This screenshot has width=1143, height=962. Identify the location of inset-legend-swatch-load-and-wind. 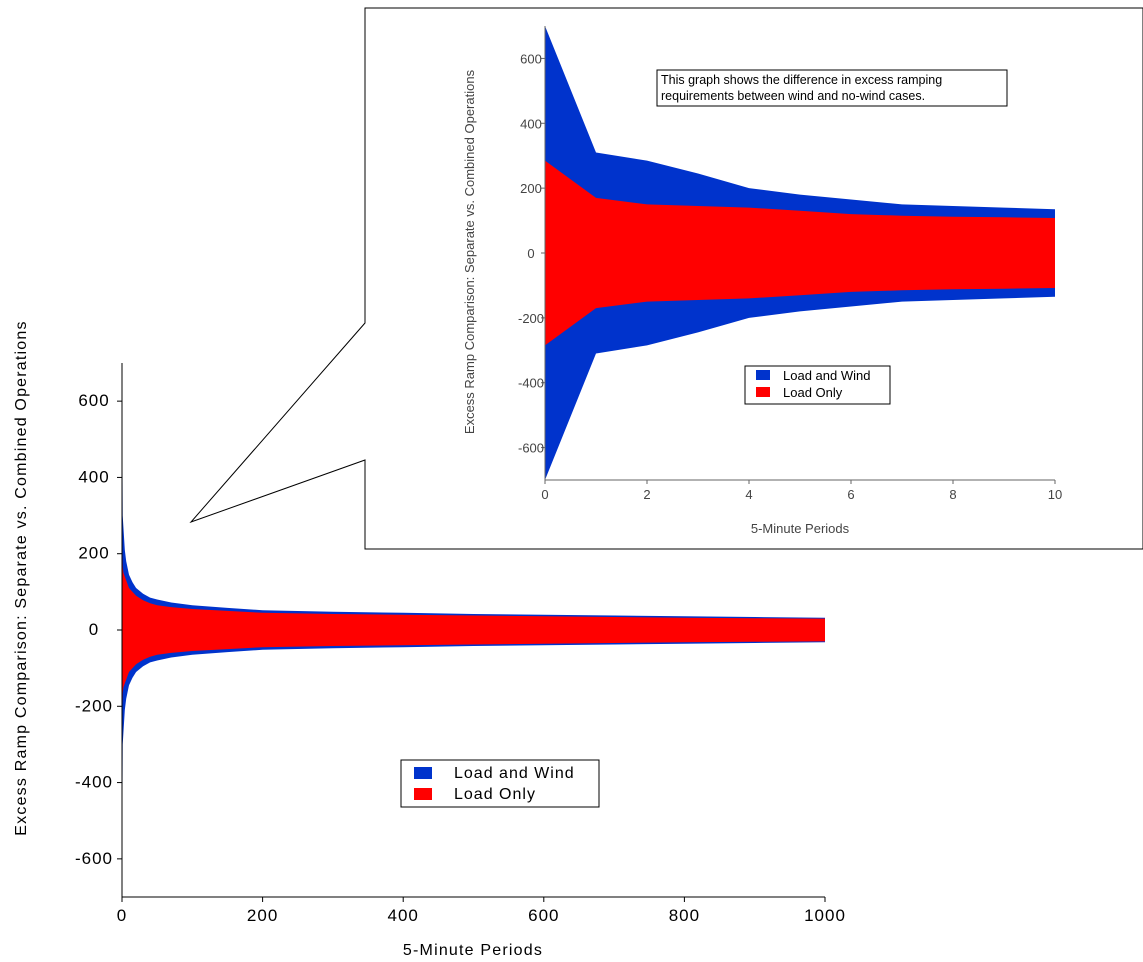
(763, 375).